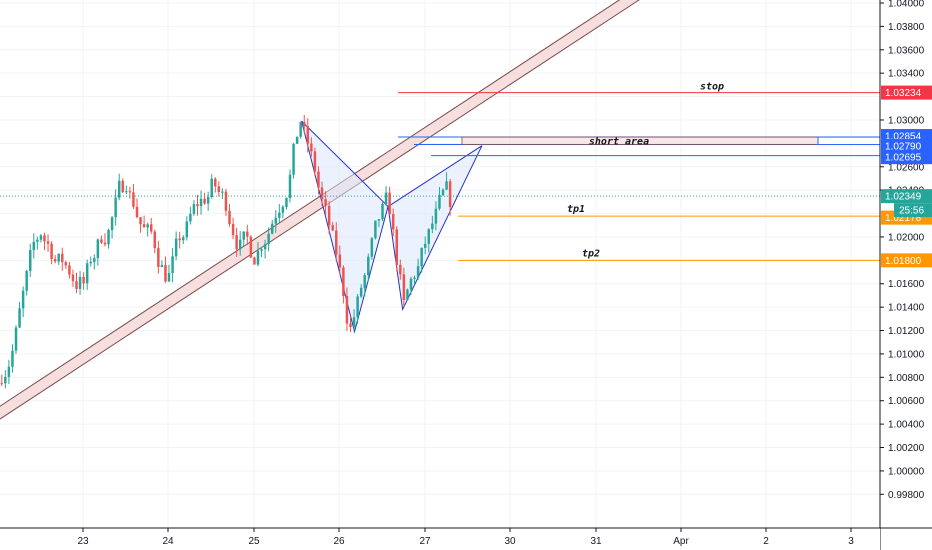 The height and width of the screenshot is (550, 932). What do you see at coordinates (619, 141) in the screenshot?
I see `short-area-label: short area` at bounding box center [619, 141].